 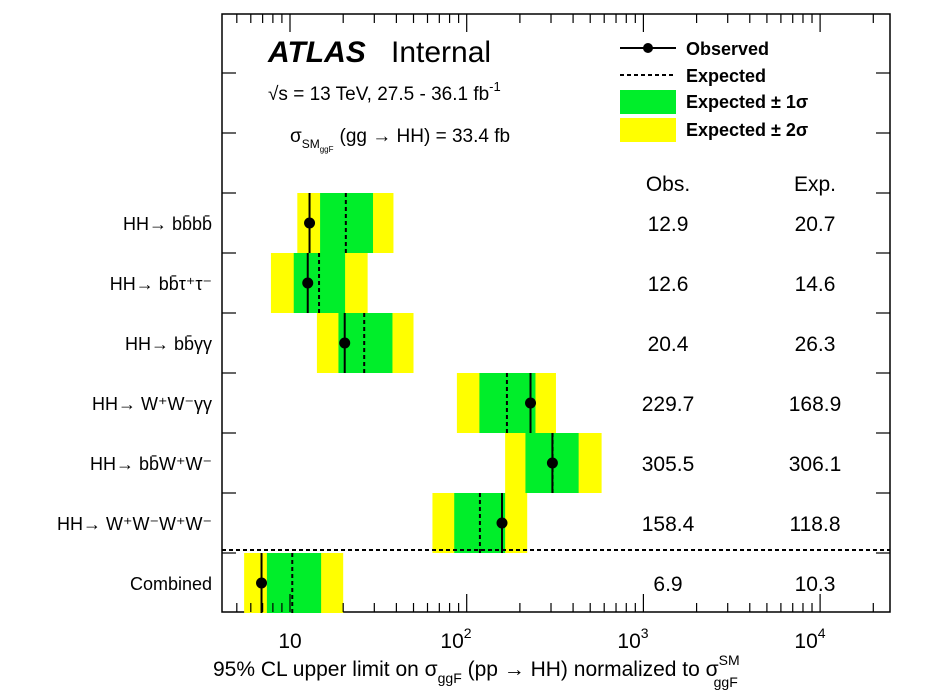 I want to click on x-tick-label: 10², so click(x=455, y=639).